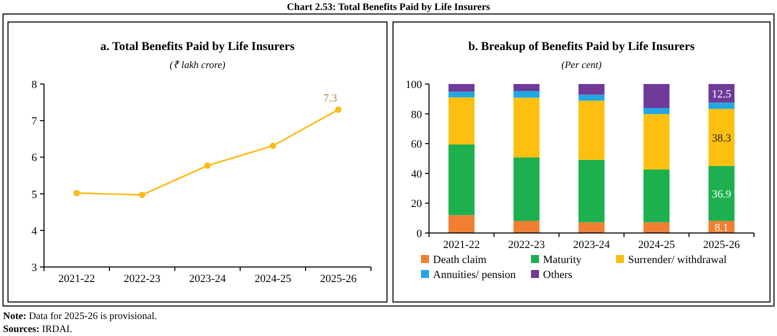 The image size is (777, 336). Describe the element at coordinates (419, 234) in the screenshot. I see `y-tick-label: 0` at that location.